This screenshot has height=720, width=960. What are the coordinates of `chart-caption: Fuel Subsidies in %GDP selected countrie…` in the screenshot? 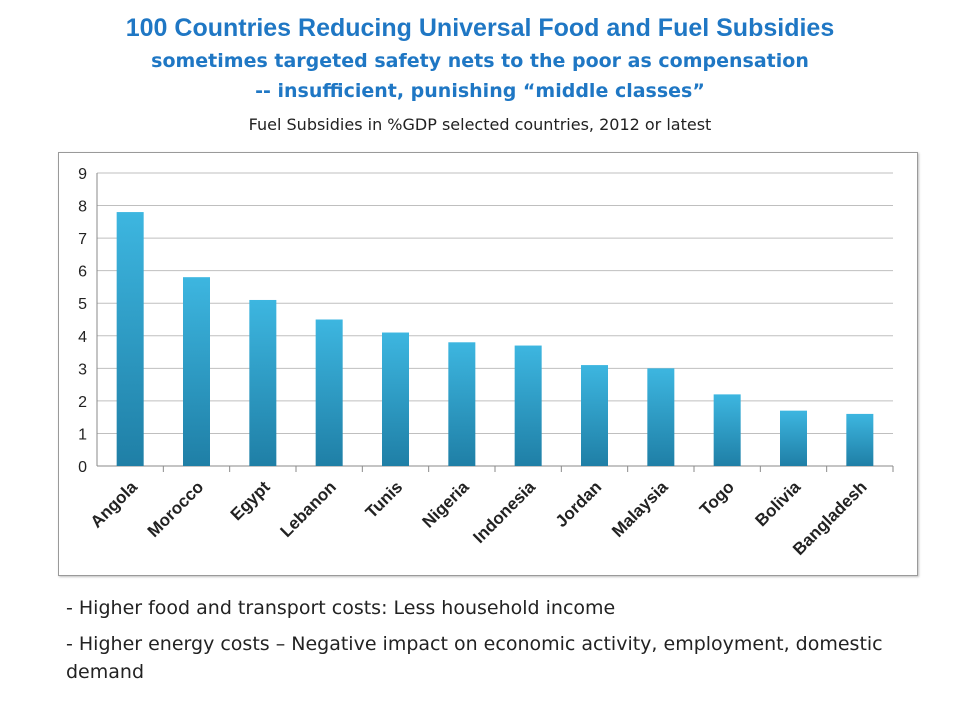 It's located at (480, 124).